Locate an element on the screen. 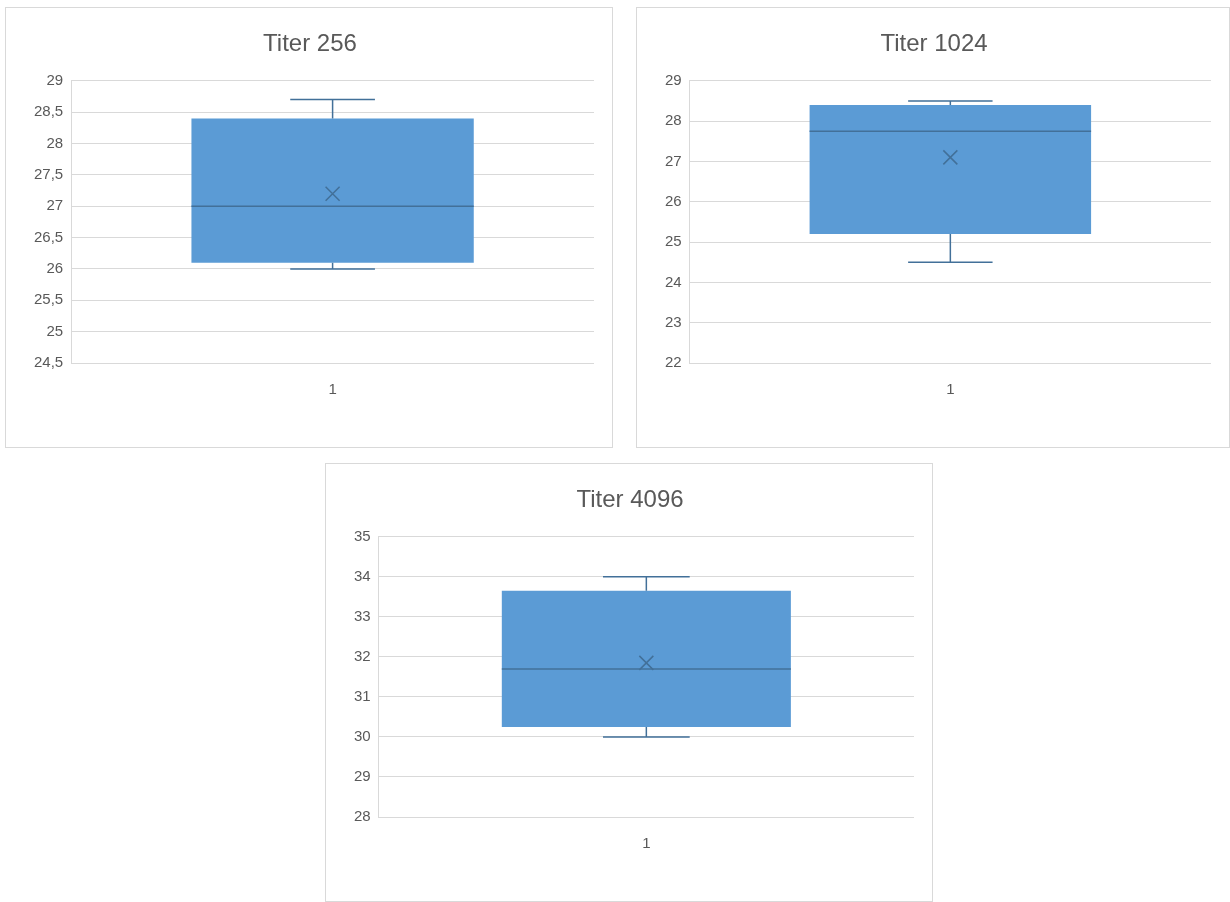 The image size is (1230, 902). chart-title: Titer 256 is located at coordinates (310, 43).